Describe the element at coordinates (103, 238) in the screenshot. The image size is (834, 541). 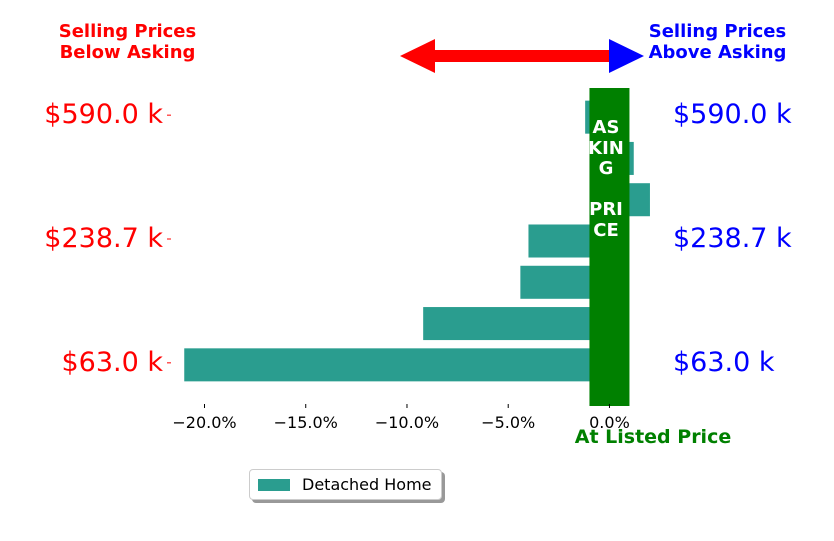
I see `y-label-left-1: $238.7 k` at that location.